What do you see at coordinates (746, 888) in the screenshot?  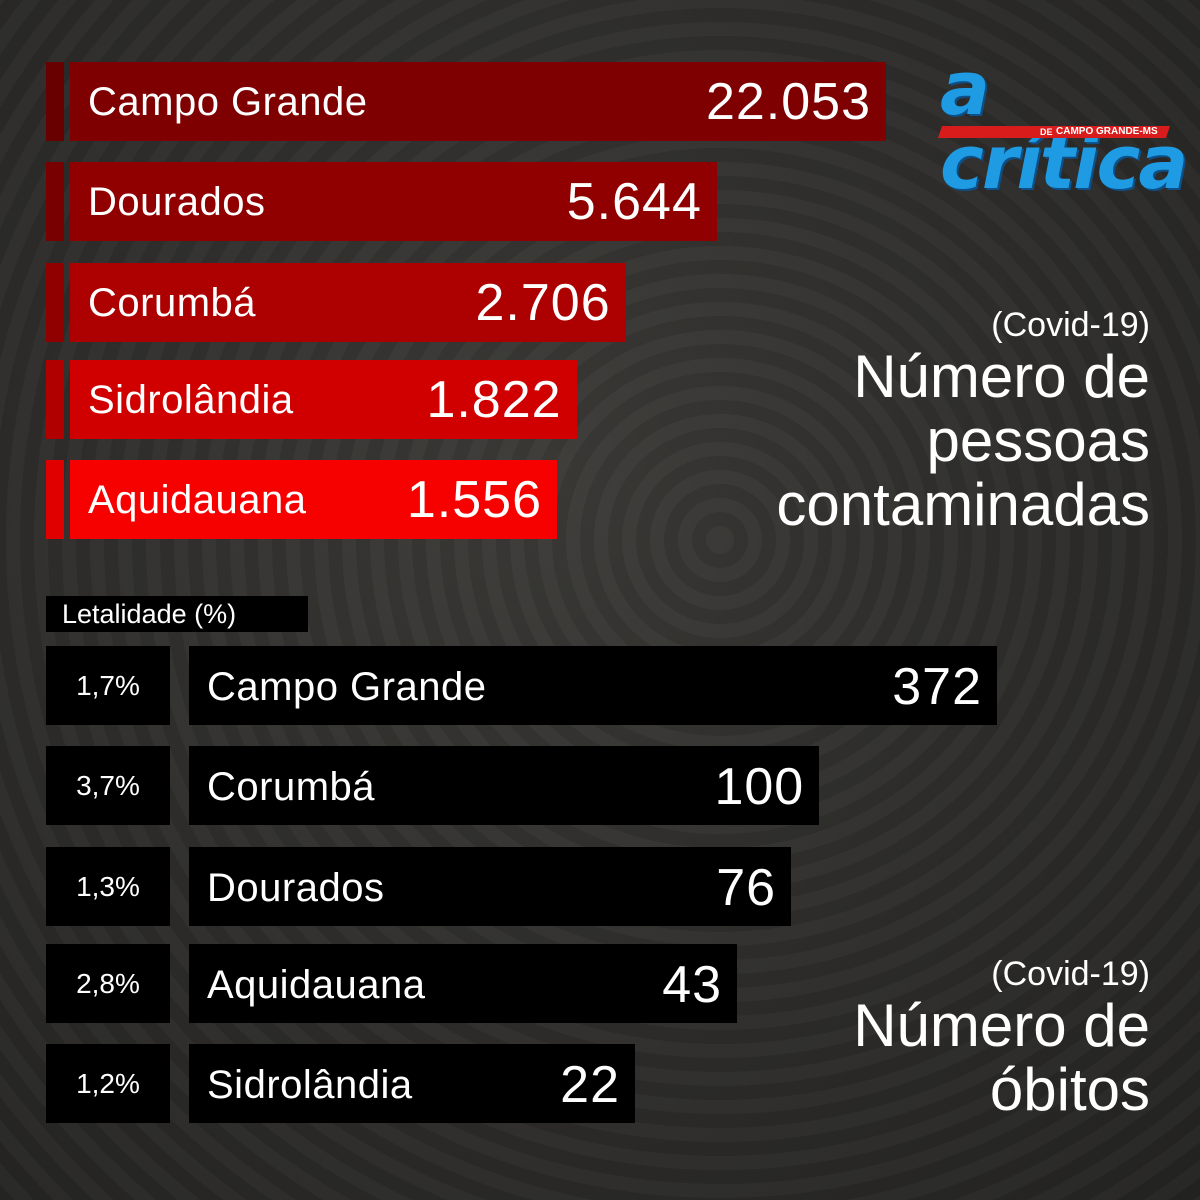 I see `deaths-bar-value: 76` at bounding box center [746, 888].